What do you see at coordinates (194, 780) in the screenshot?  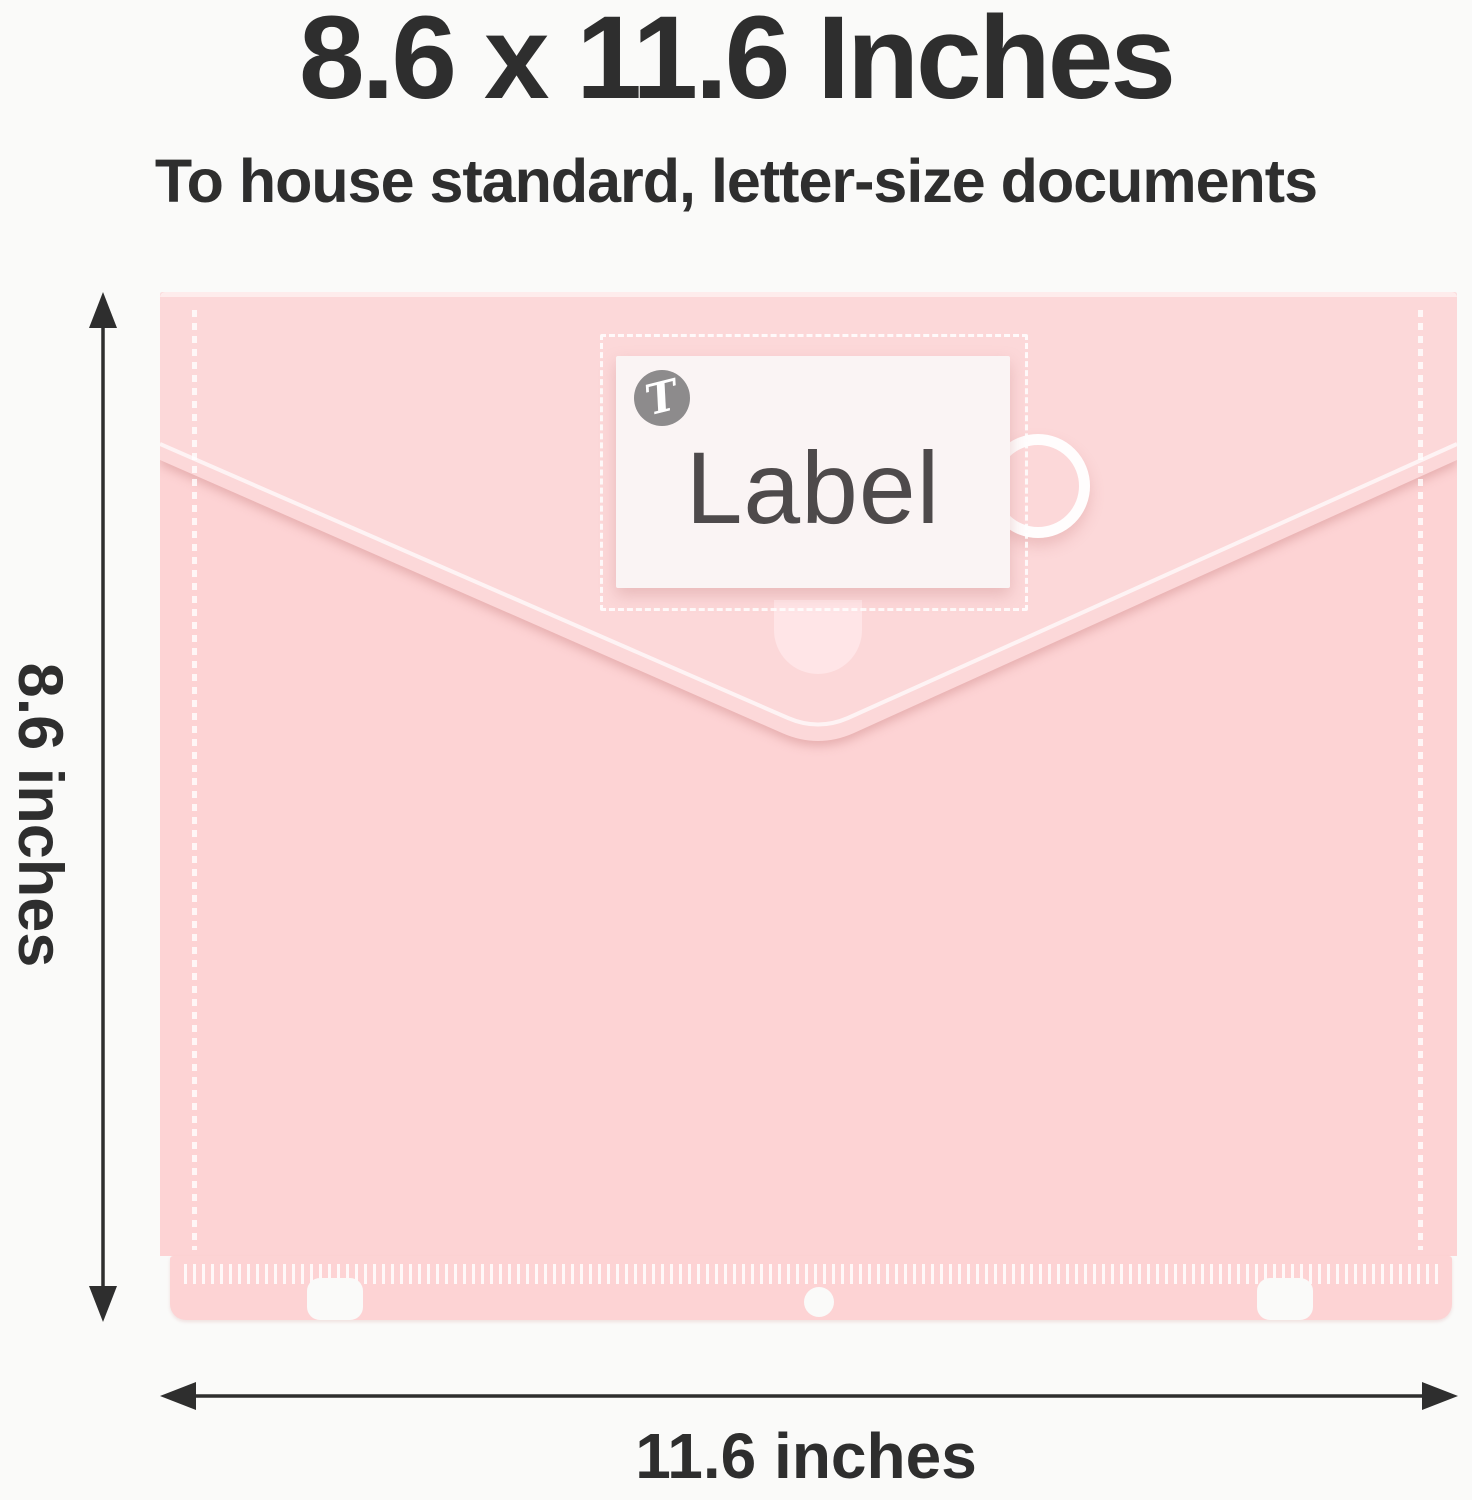 I see `stitch-line-left` at bounding box center [194, 780].